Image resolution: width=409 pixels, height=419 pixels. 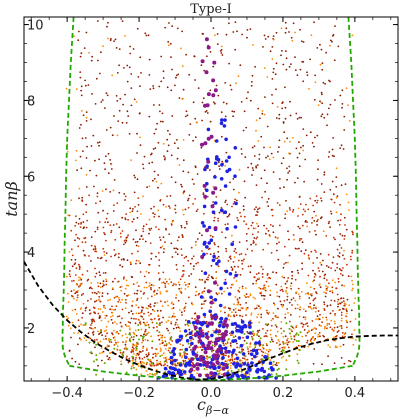 What do you see at coordinates (283, 393) in the screenshot?
I see `x-tick-label: 0.2` at bounding box center [283, 393].